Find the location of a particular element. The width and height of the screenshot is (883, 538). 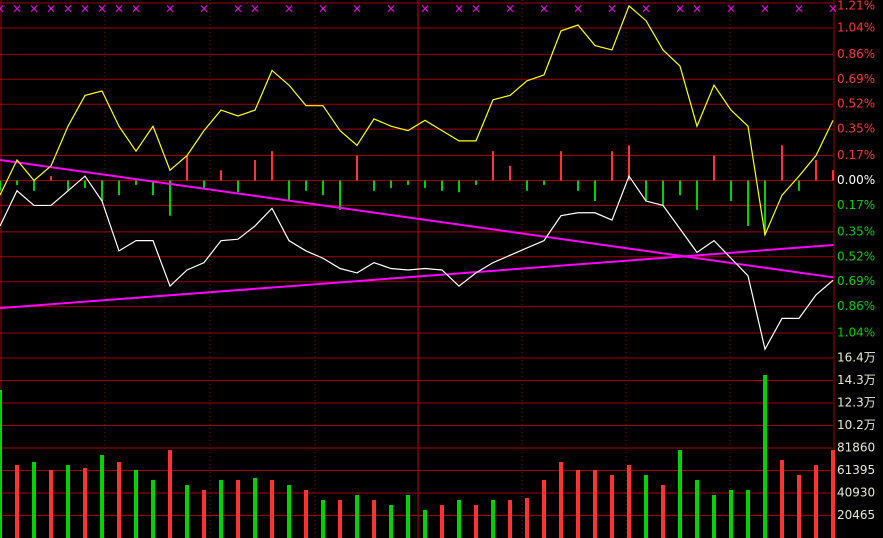

y-tick-label: 0.00% is located at coordinates (856, 180).